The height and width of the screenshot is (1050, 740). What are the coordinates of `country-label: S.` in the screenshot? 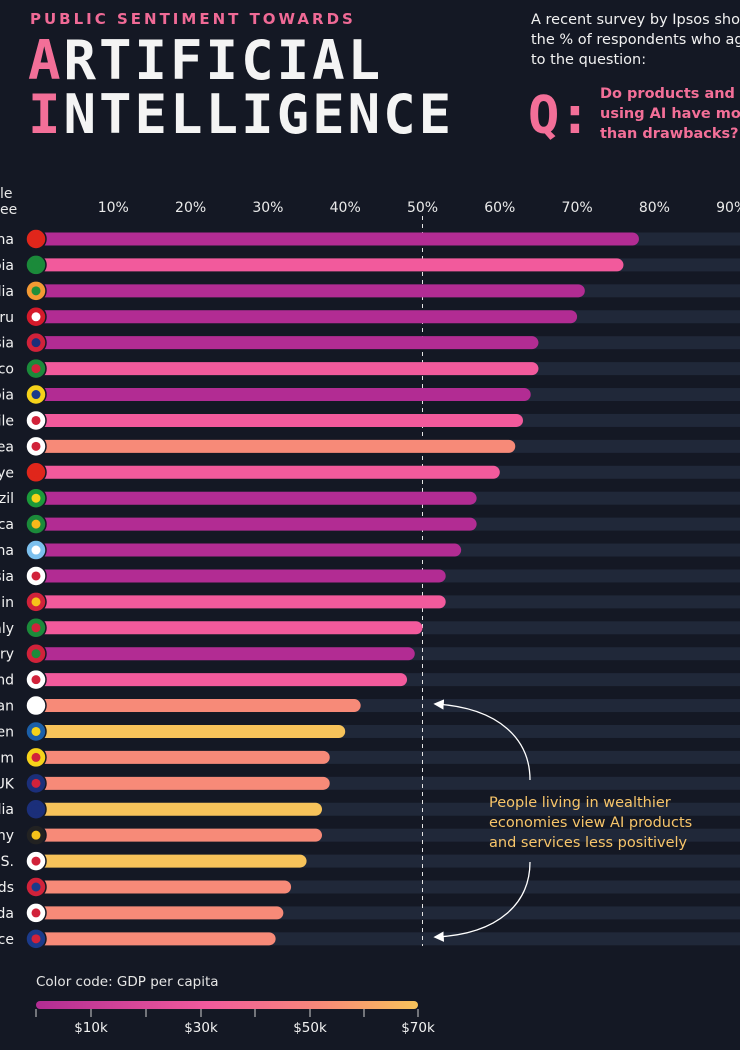 It's located at (7, 862).